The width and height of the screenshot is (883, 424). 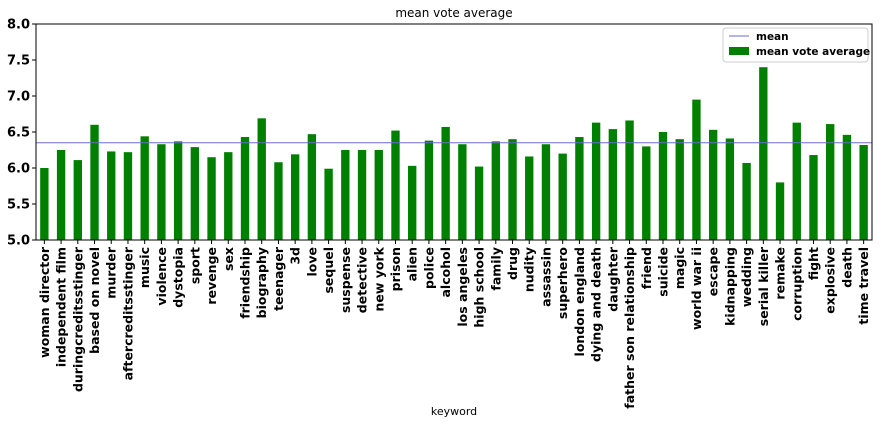 What do you see at coordinates (18, 169) in the screenshot?
I see `y-tick-label: 6.0` at bounding box center [18, 169].